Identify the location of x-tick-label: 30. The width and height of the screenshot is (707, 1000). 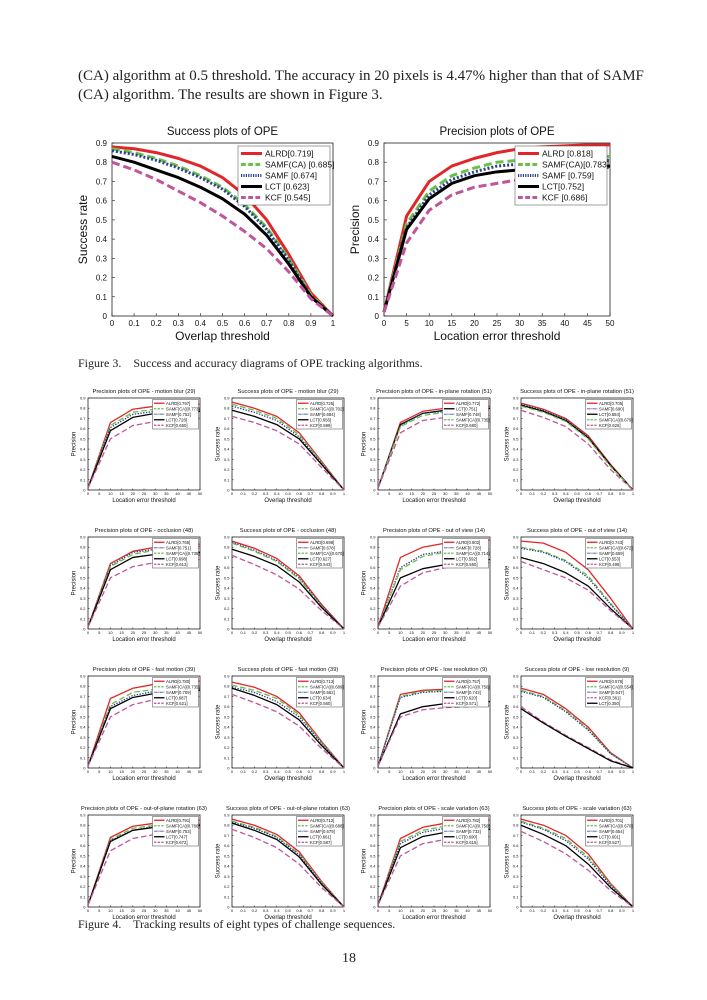
(445, 910).